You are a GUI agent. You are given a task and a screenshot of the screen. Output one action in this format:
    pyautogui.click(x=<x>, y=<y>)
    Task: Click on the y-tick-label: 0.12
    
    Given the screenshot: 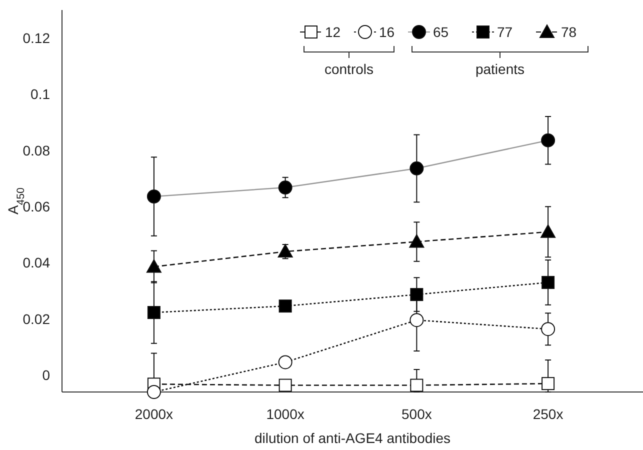 What is the action you would take?
    pyautogui.click(x=36, y=38)
    